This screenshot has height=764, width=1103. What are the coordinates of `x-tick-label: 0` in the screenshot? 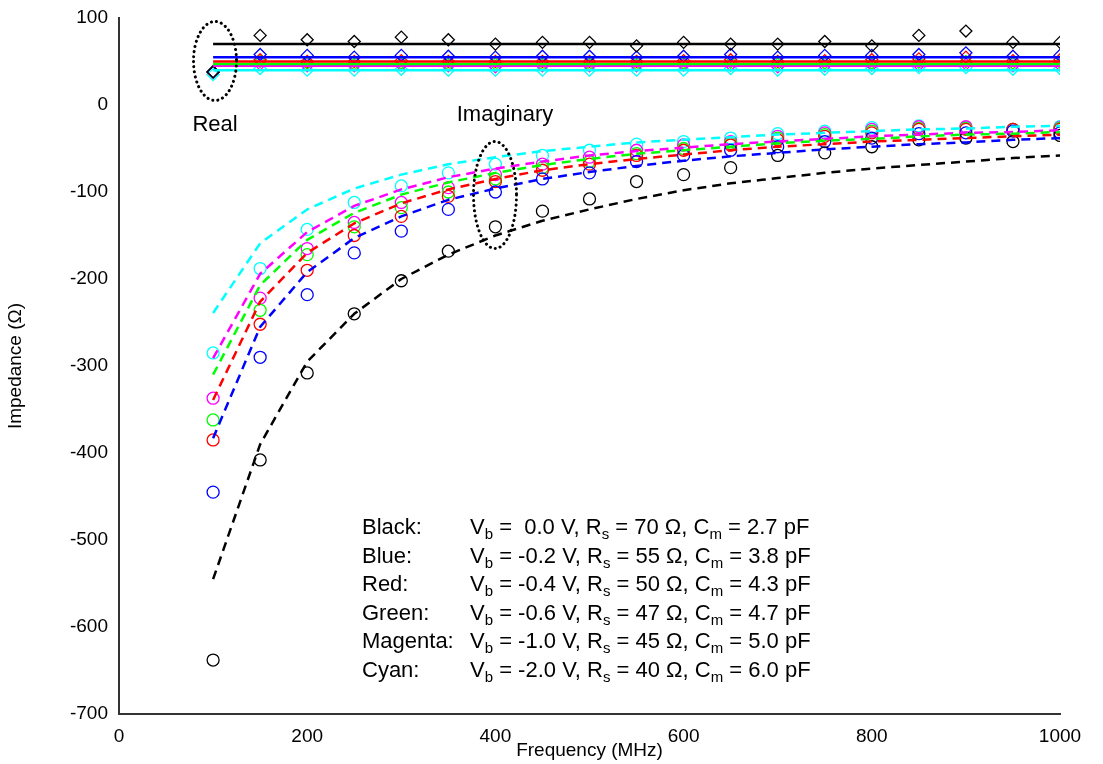 It's located at (119, 735).